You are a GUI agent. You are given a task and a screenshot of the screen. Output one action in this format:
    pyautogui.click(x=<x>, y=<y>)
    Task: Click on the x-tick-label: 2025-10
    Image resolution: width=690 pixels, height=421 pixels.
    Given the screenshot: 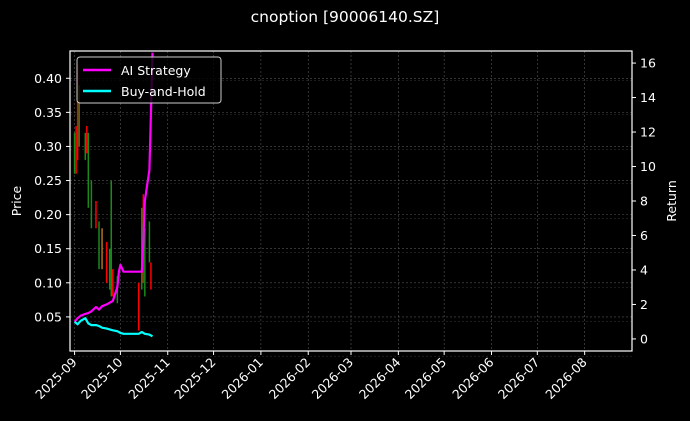 What is the action you would take?
    pyautogui.click(x=102, y=378)
    